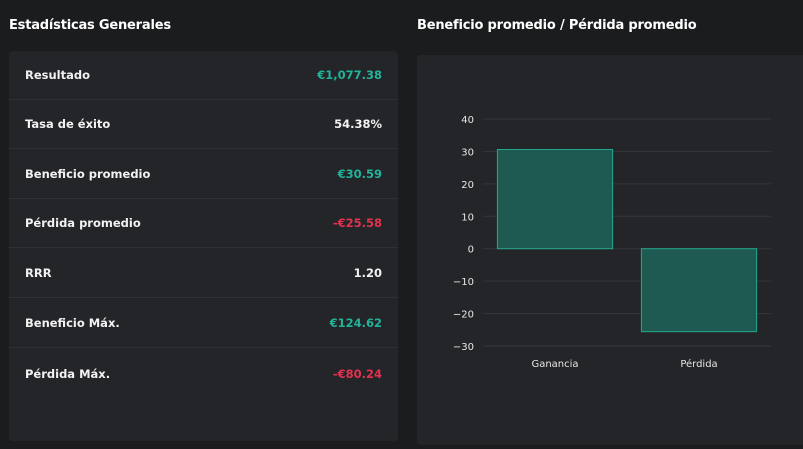 The height and width of the screenshot is (449, 803). I want to click on y-tick-label: −20, so click(463, 315).